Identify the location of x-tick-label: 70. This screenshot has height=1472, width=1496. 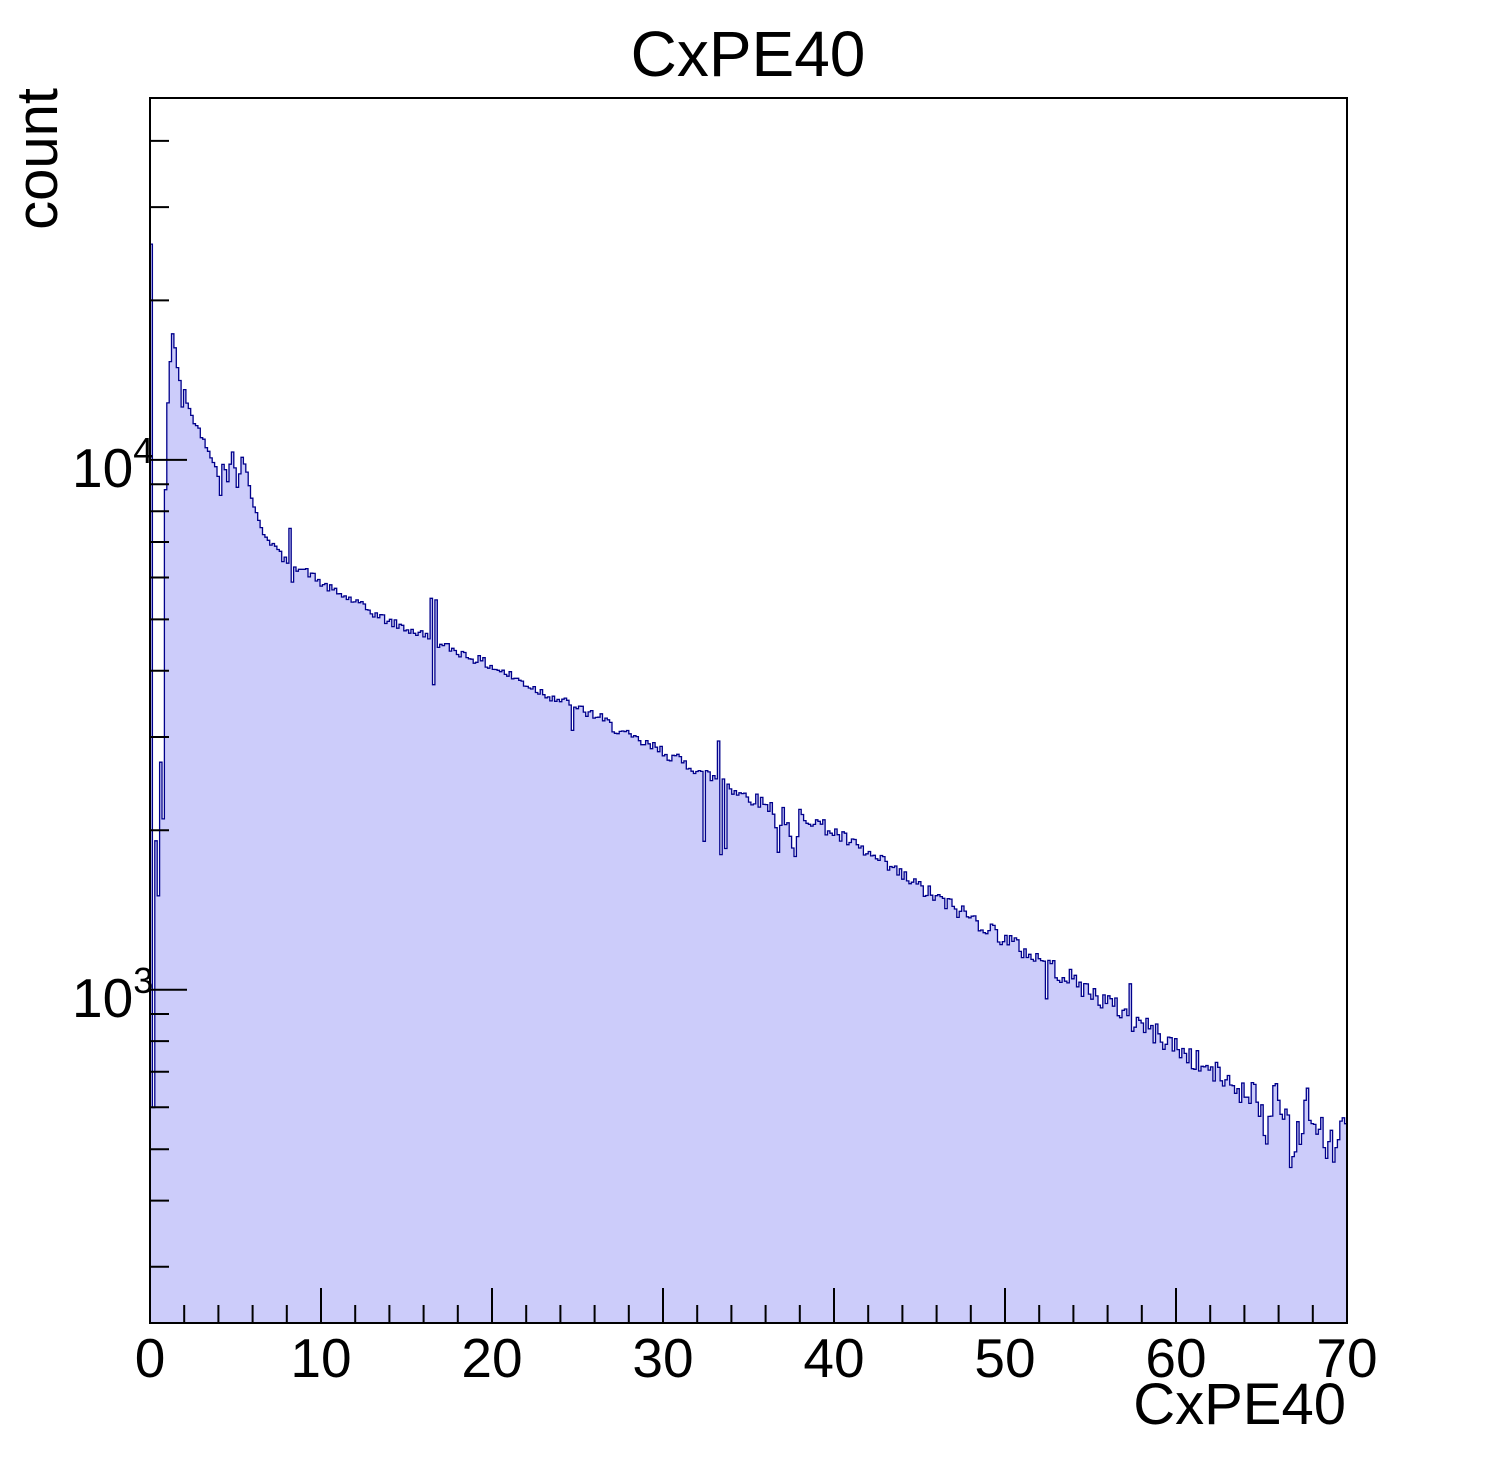
(1346, 1358).